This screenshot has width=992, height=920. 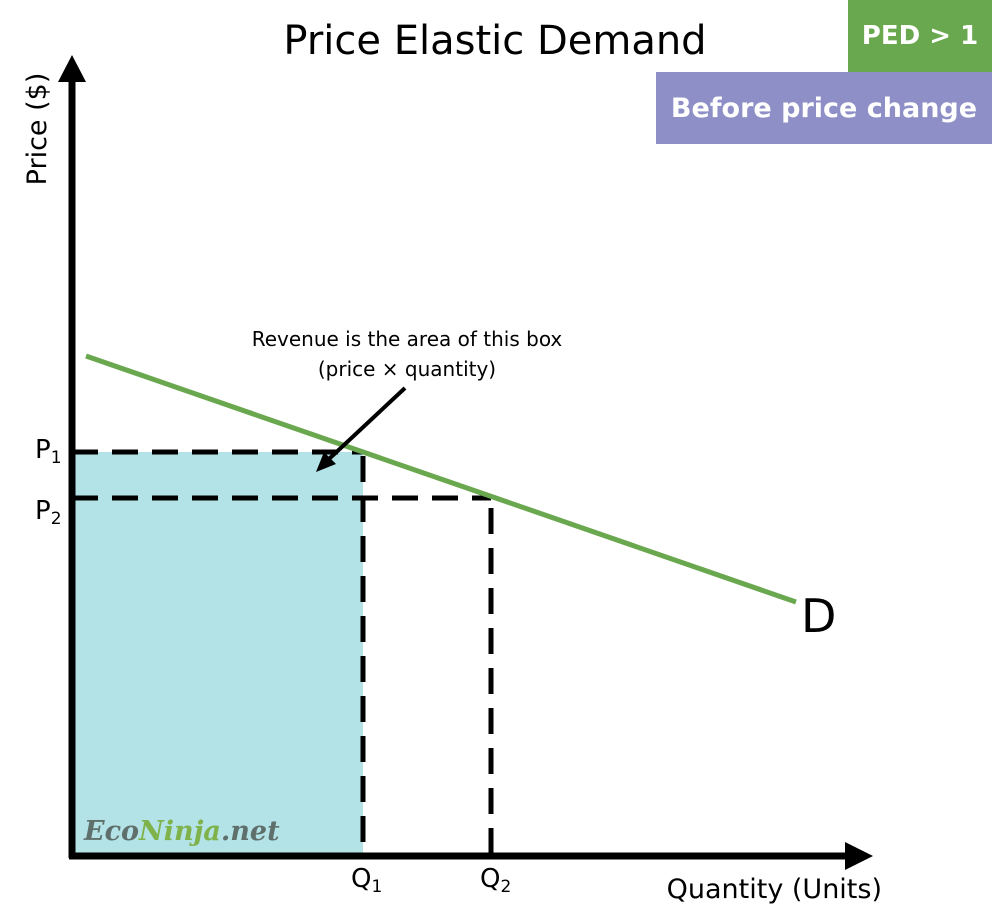 I want to click on tick-p2-letter: P, so click(x=43, y=511).